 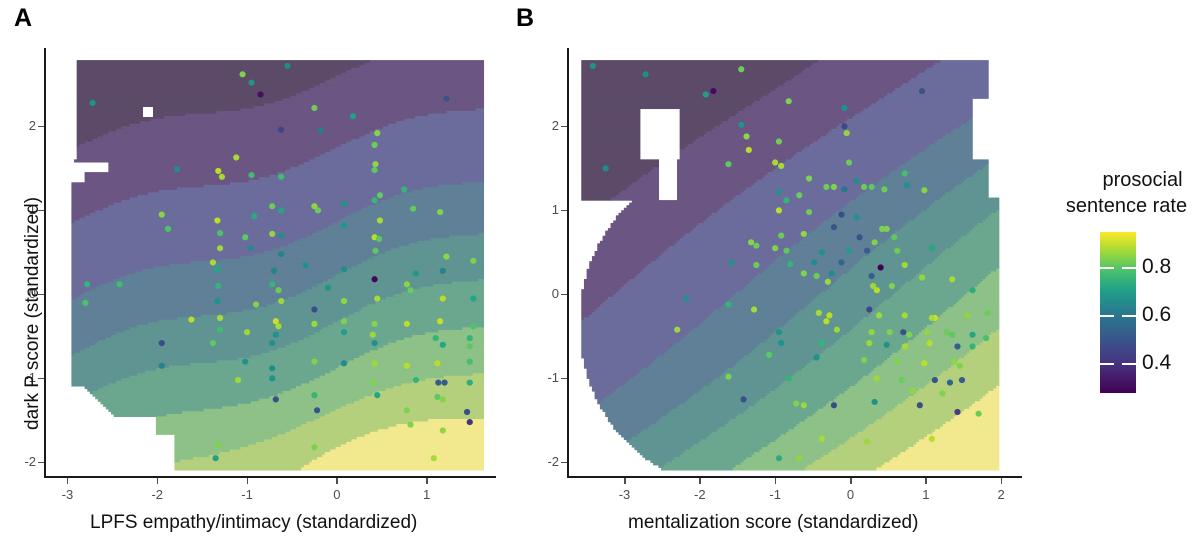 What do you see at coordinates (700, 494) in the screenshot?
I see `x-tick-label: -2` at bounding box center [700, 494].